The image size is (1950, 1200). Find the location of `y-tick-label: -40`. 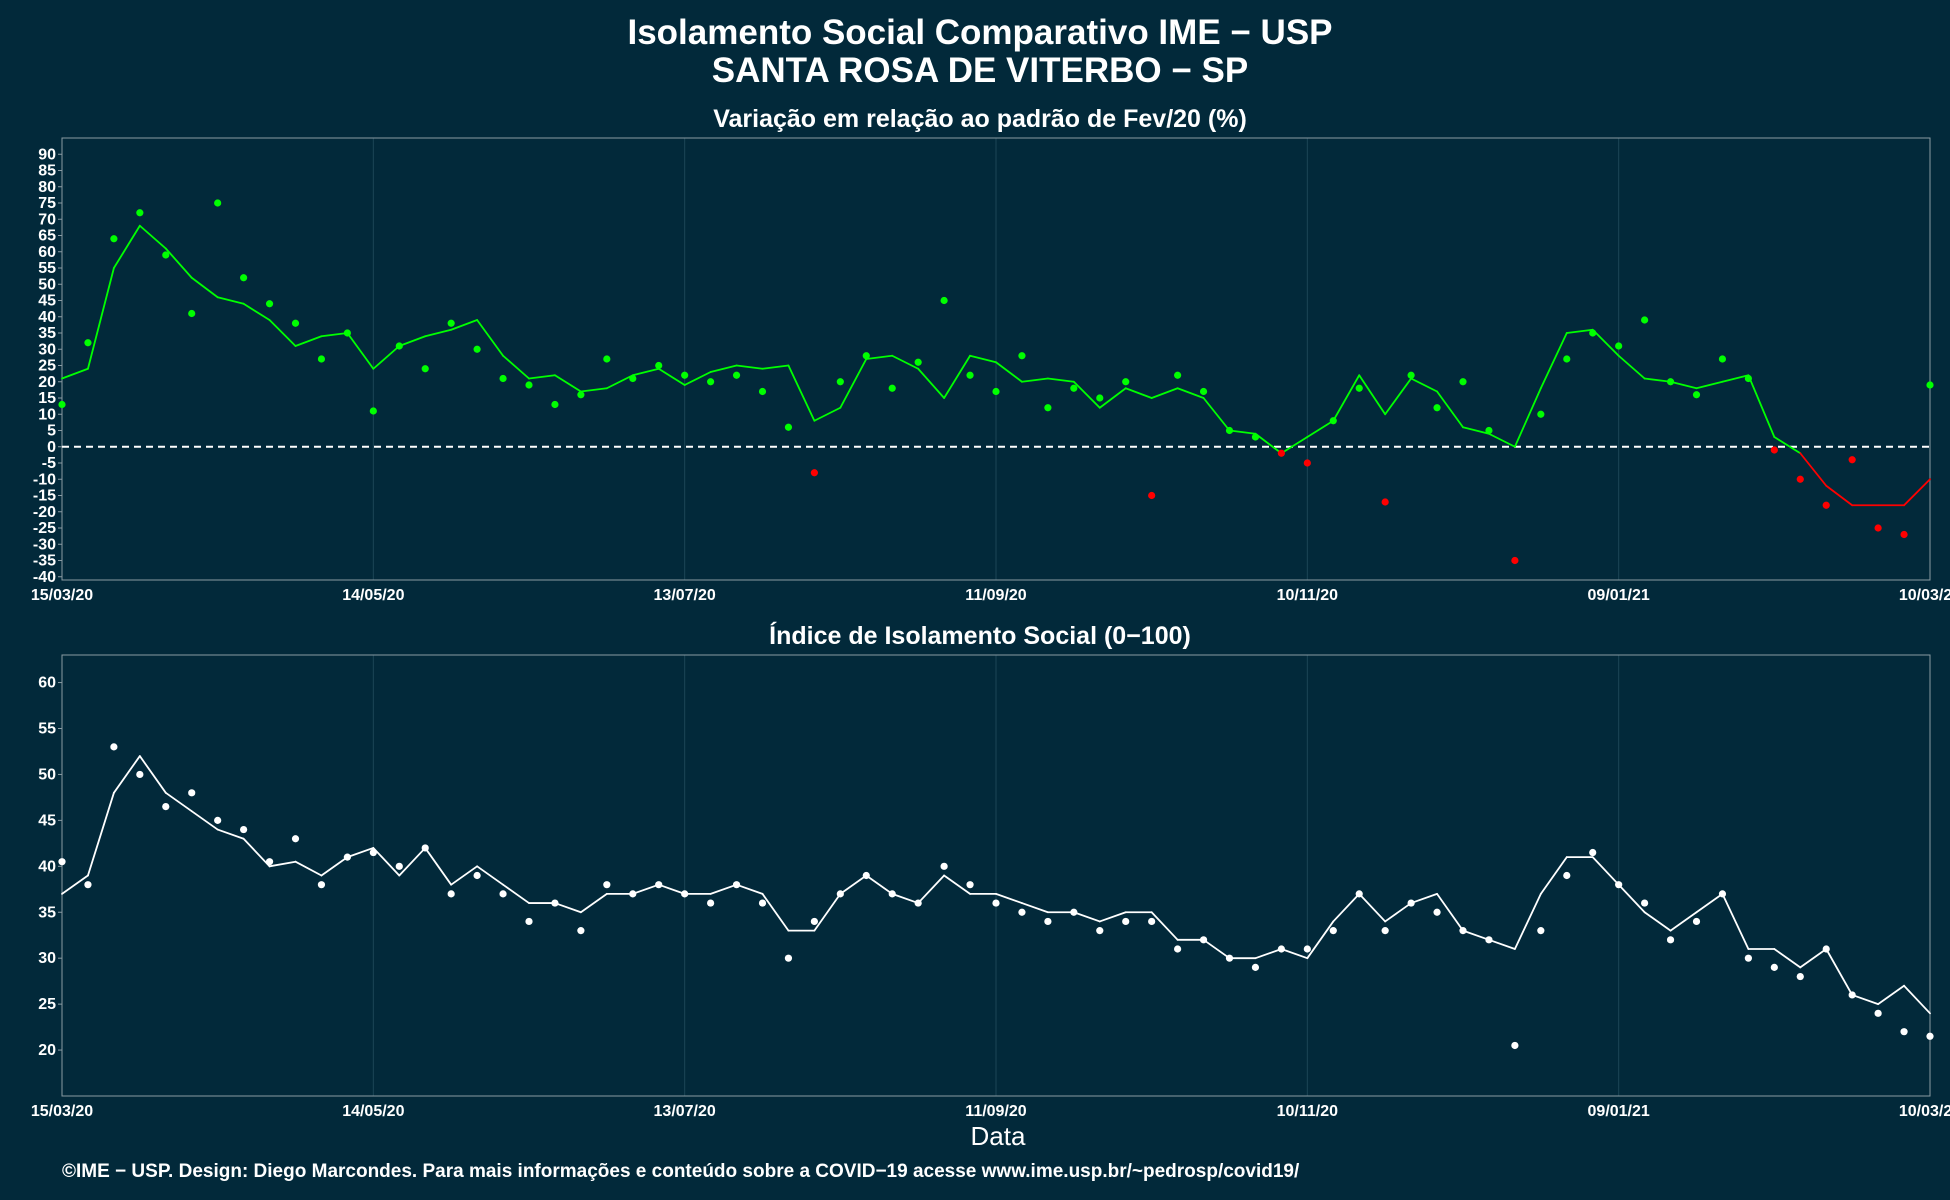

y-tick-label: -40 is located at coordinates (44, 577).